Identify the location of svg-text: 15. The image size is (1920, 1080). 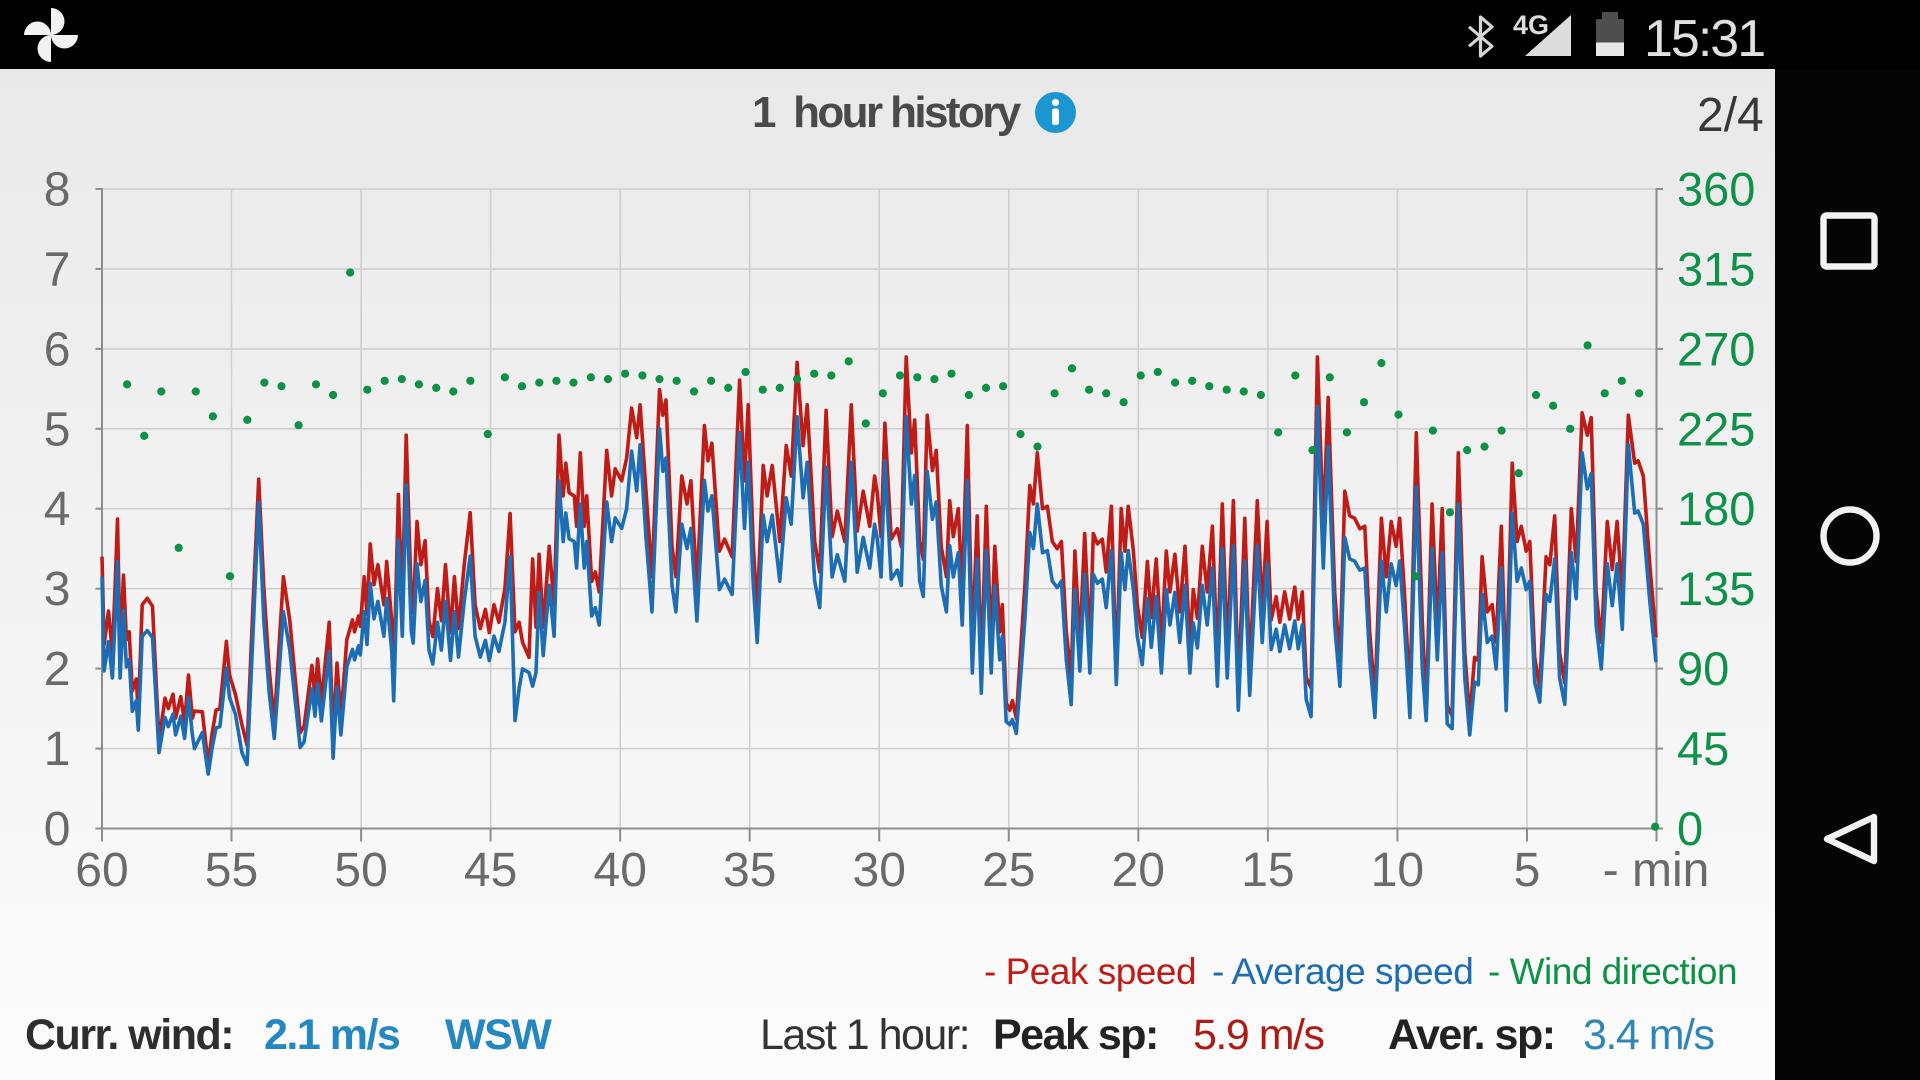
(1267, 870).